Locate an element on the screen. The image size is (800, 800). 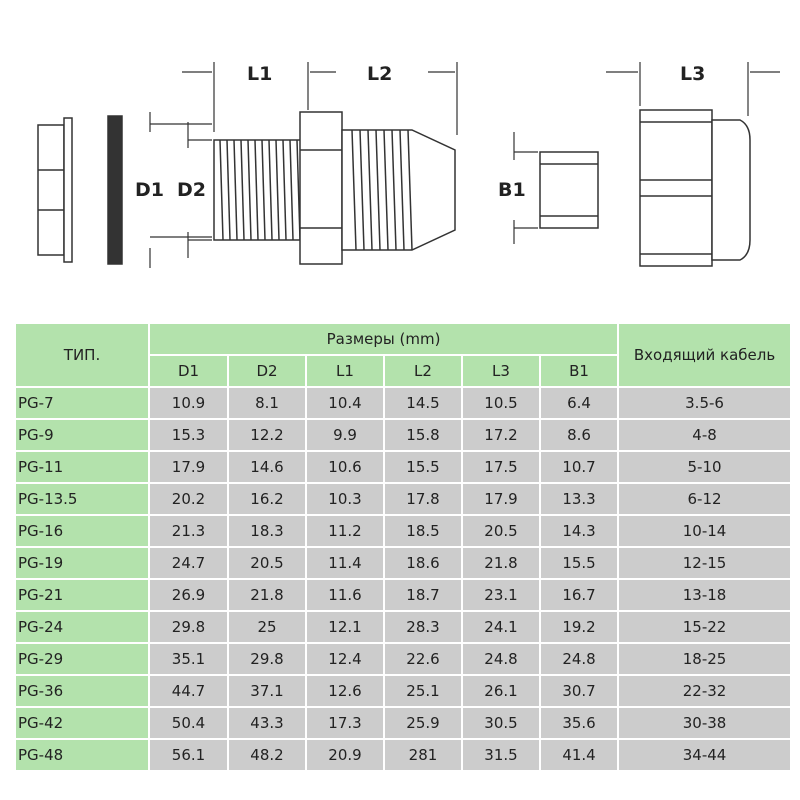
dimension-cell: 35.1 is located at coordinates (188, 659).